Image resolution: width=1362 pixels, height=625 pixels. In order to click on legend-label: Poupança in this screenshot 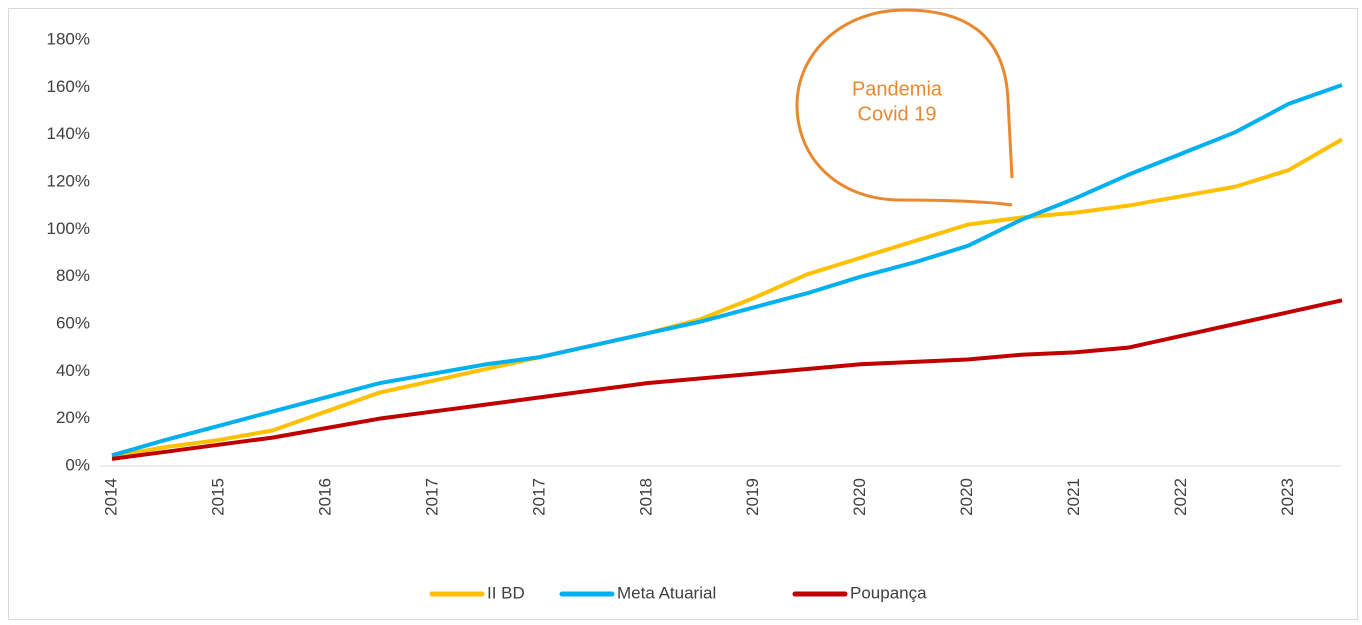, I will do `click(888, 592)`.